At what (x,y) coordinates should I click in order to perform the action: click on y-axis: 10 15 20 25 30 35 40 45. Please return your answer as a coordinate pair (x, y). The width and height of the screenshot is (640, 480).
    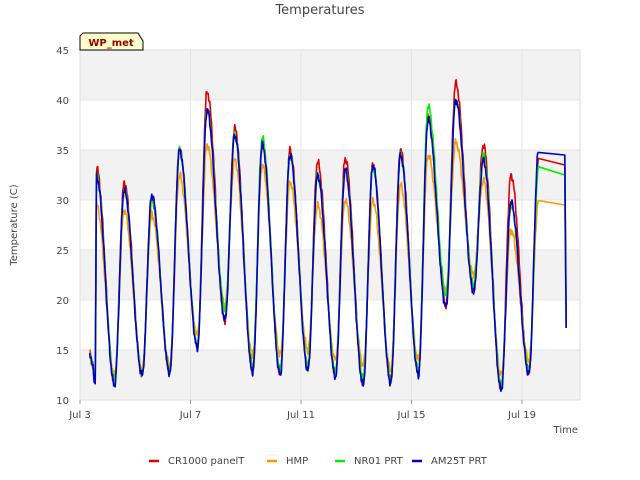
    Looking at the image, I should click on (62, 226).